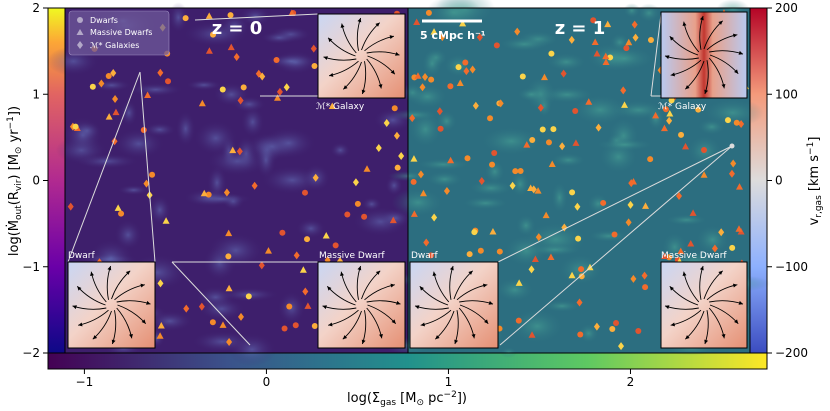 This screenshot has height=411, width=830. I want to click on legend-dwarfs-marker, so click(80, 20).